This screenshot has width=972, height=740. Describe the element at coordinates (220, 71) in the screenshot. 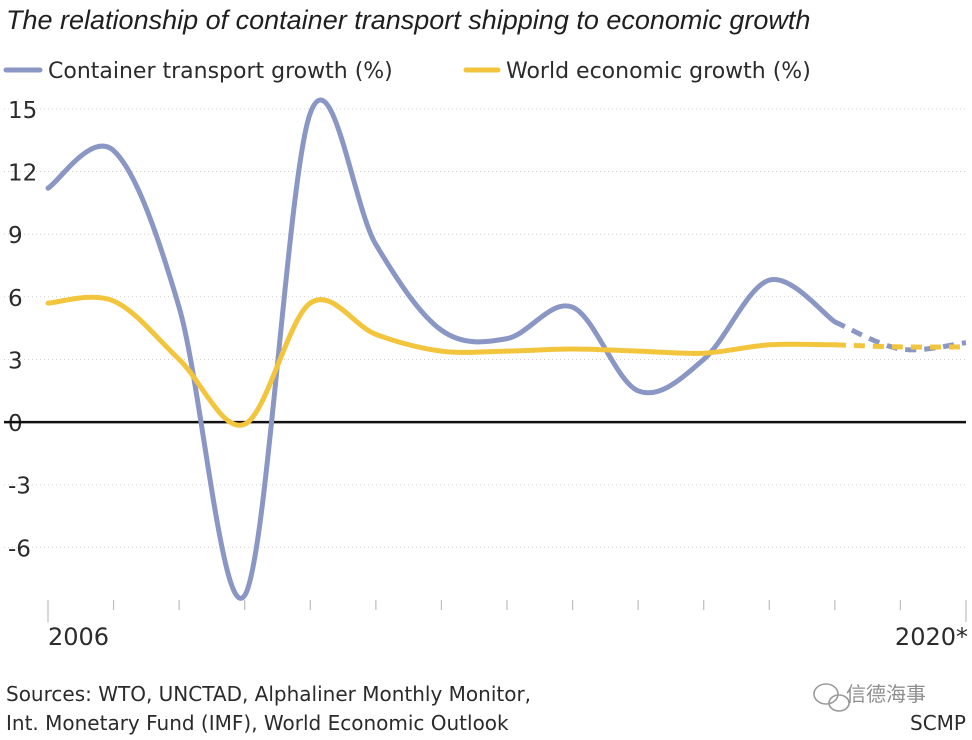

I see `legend-label-container: Container transport growth (%)` at that location.